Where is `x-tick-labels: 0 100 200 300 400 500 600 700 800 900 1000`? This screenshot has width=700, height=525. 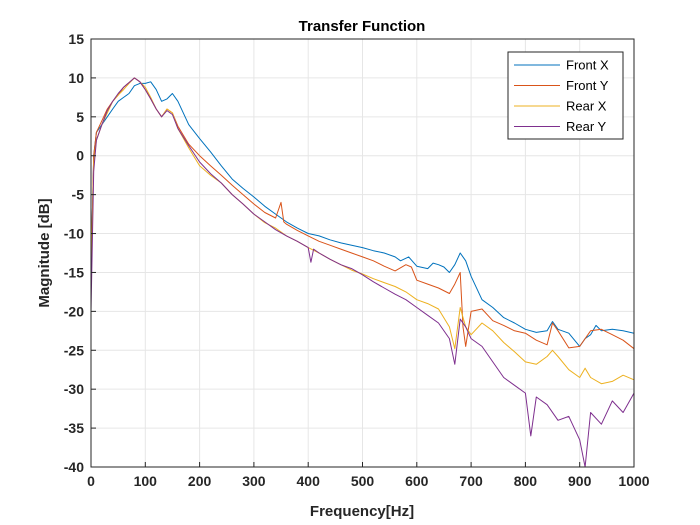 x-tick-labels: 0 100 200 300 400 500 600 700 800 900 1000 is located at coordinates (368, 475).